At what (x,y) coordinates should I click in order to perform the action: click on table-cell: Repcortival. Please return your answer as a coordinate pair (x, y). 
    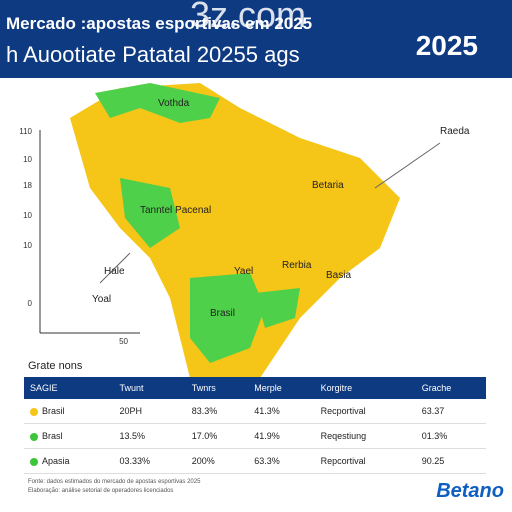
    Looking at the image, I should click on (365, 461).